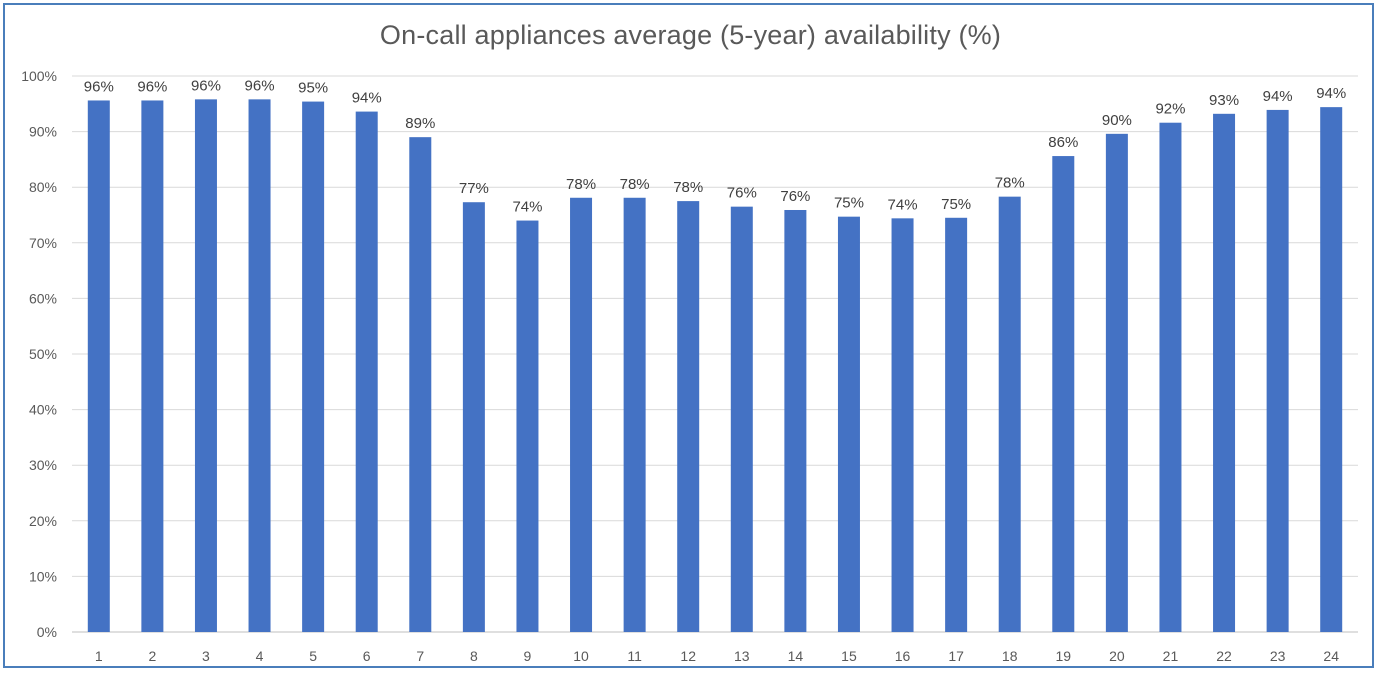 The height and width of the screenshot is (674, 1381). Describe the element at coordinates (849, 656) in the screenshot. I see `x-tick-label: 15` at that location.